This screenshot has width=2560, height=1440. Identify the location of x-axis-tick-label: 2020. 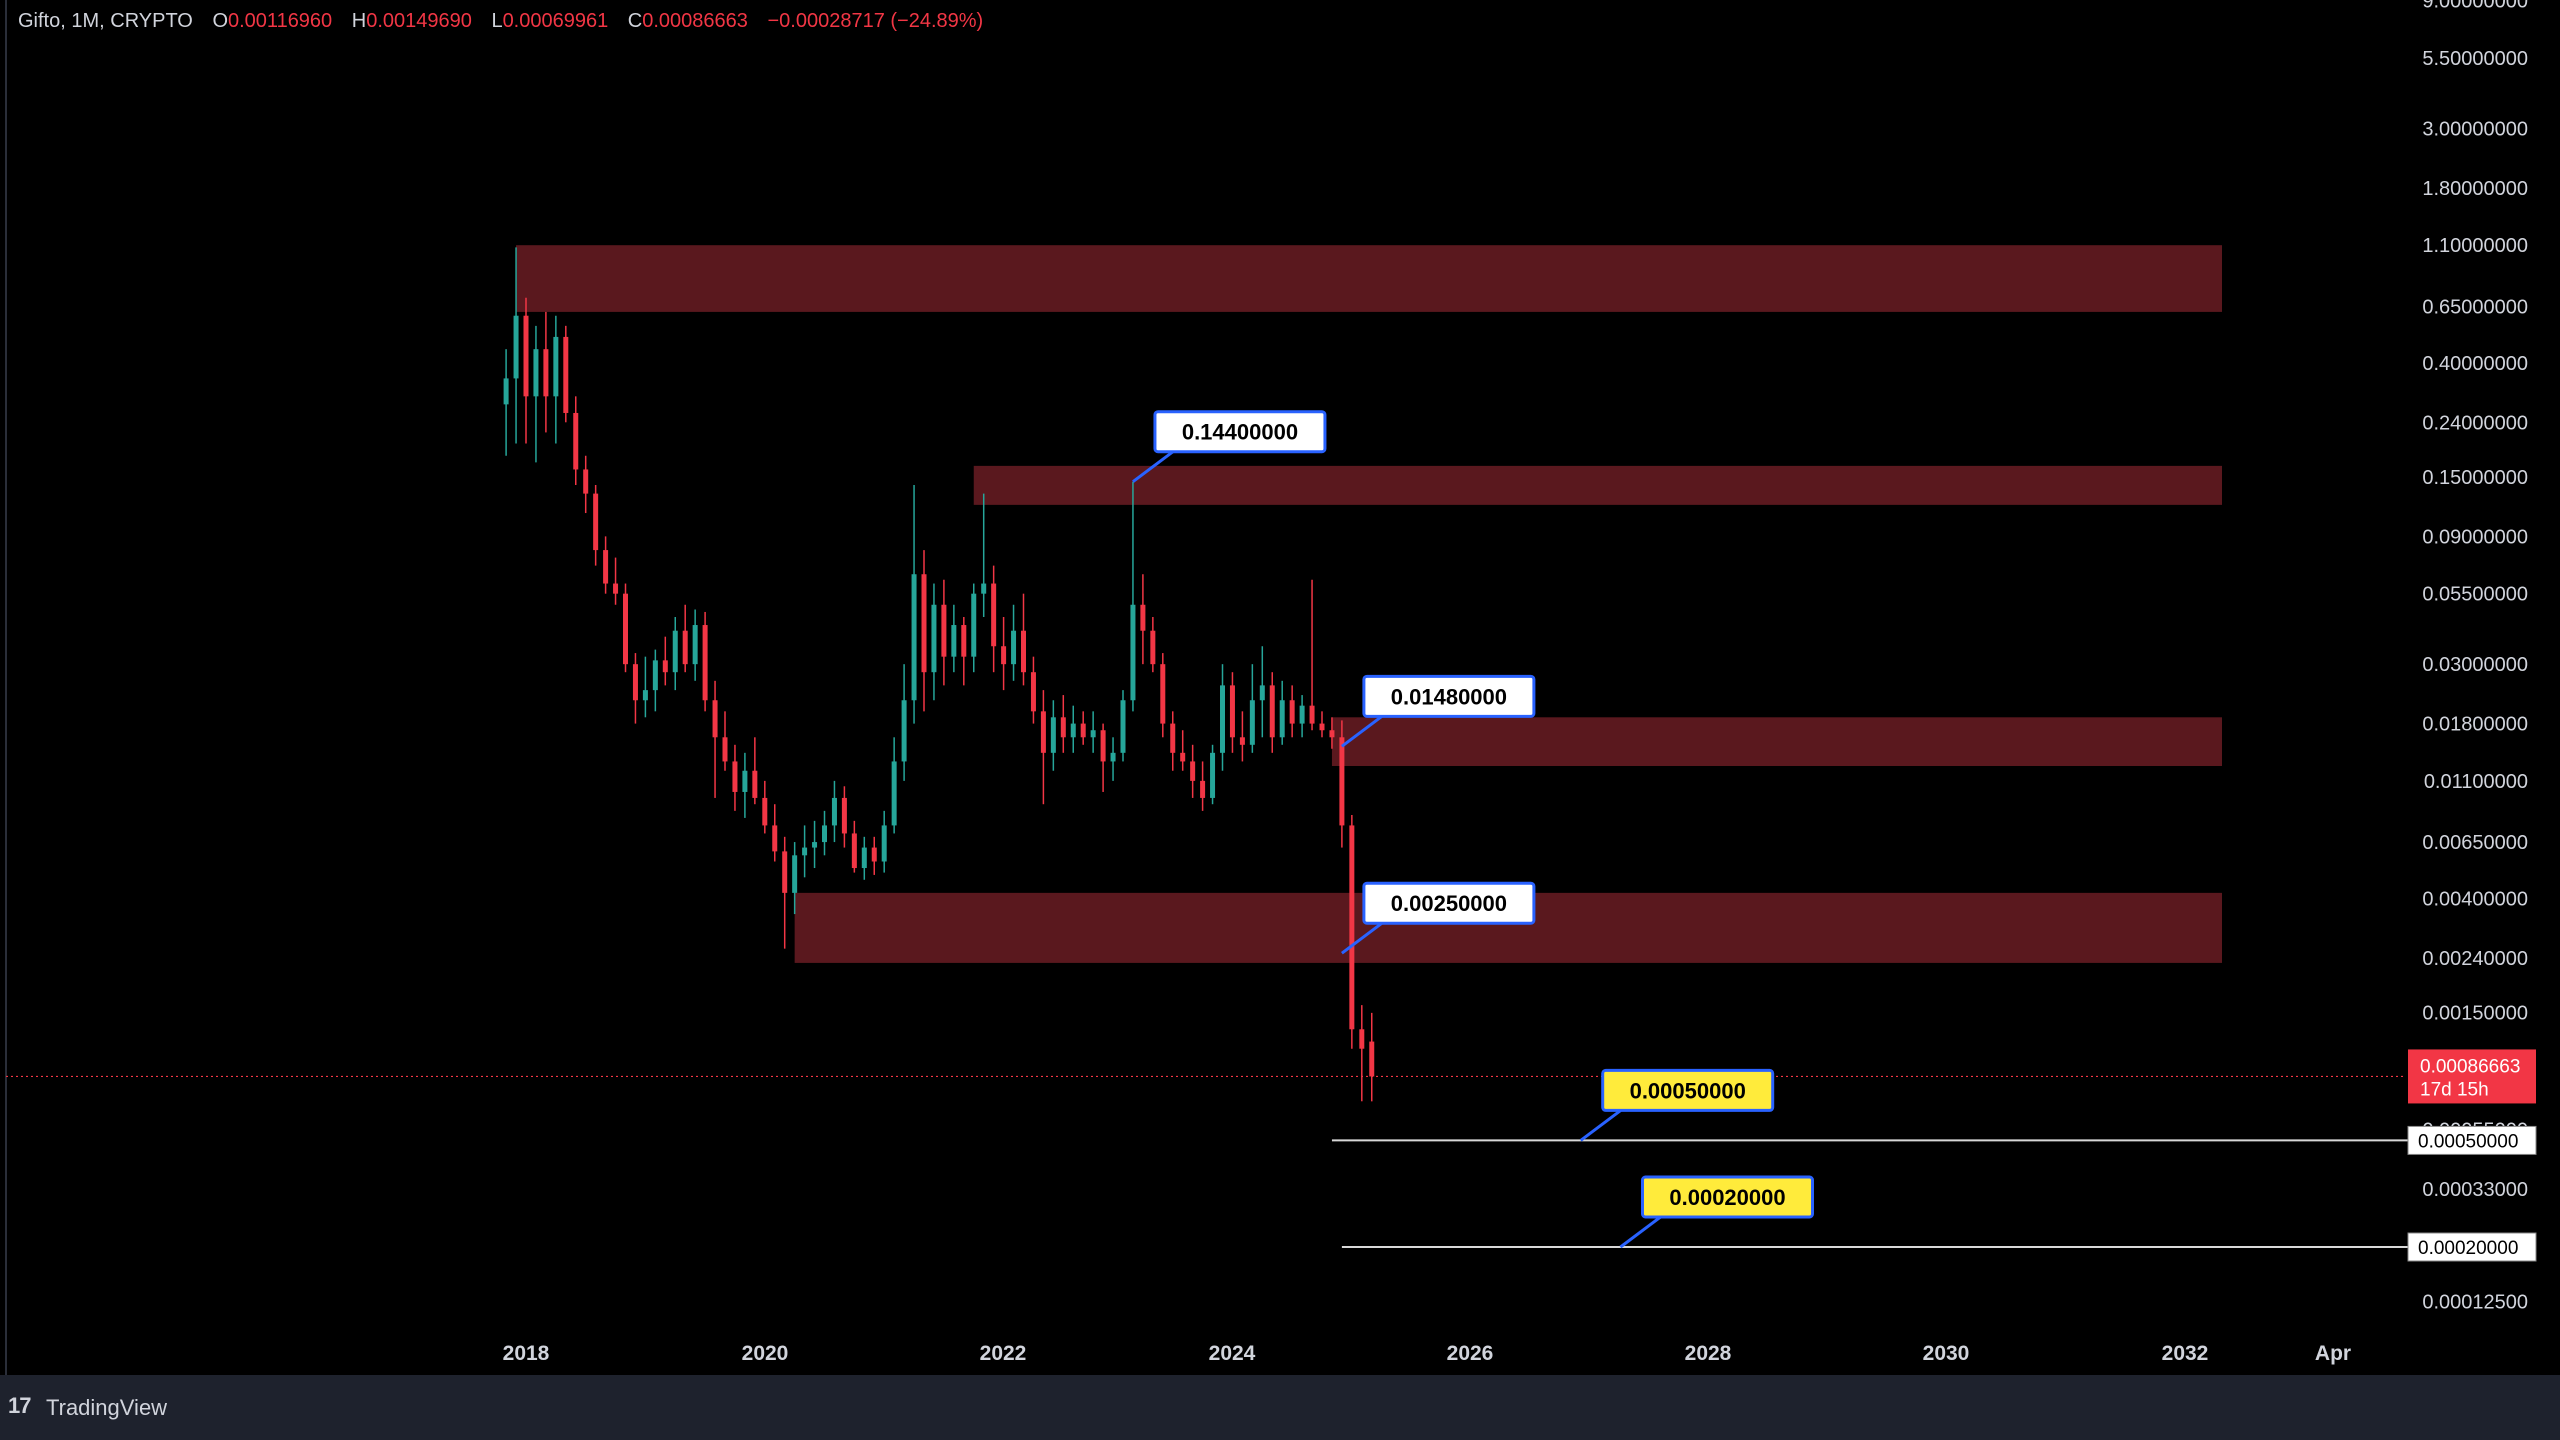
(765, 1353).